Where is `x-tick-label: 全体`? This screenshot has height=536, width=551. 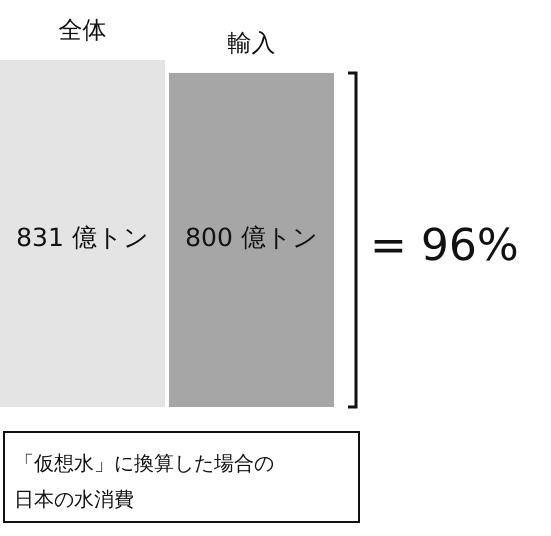 x-tick-label: 全体 is located at coordinates (82, 30).